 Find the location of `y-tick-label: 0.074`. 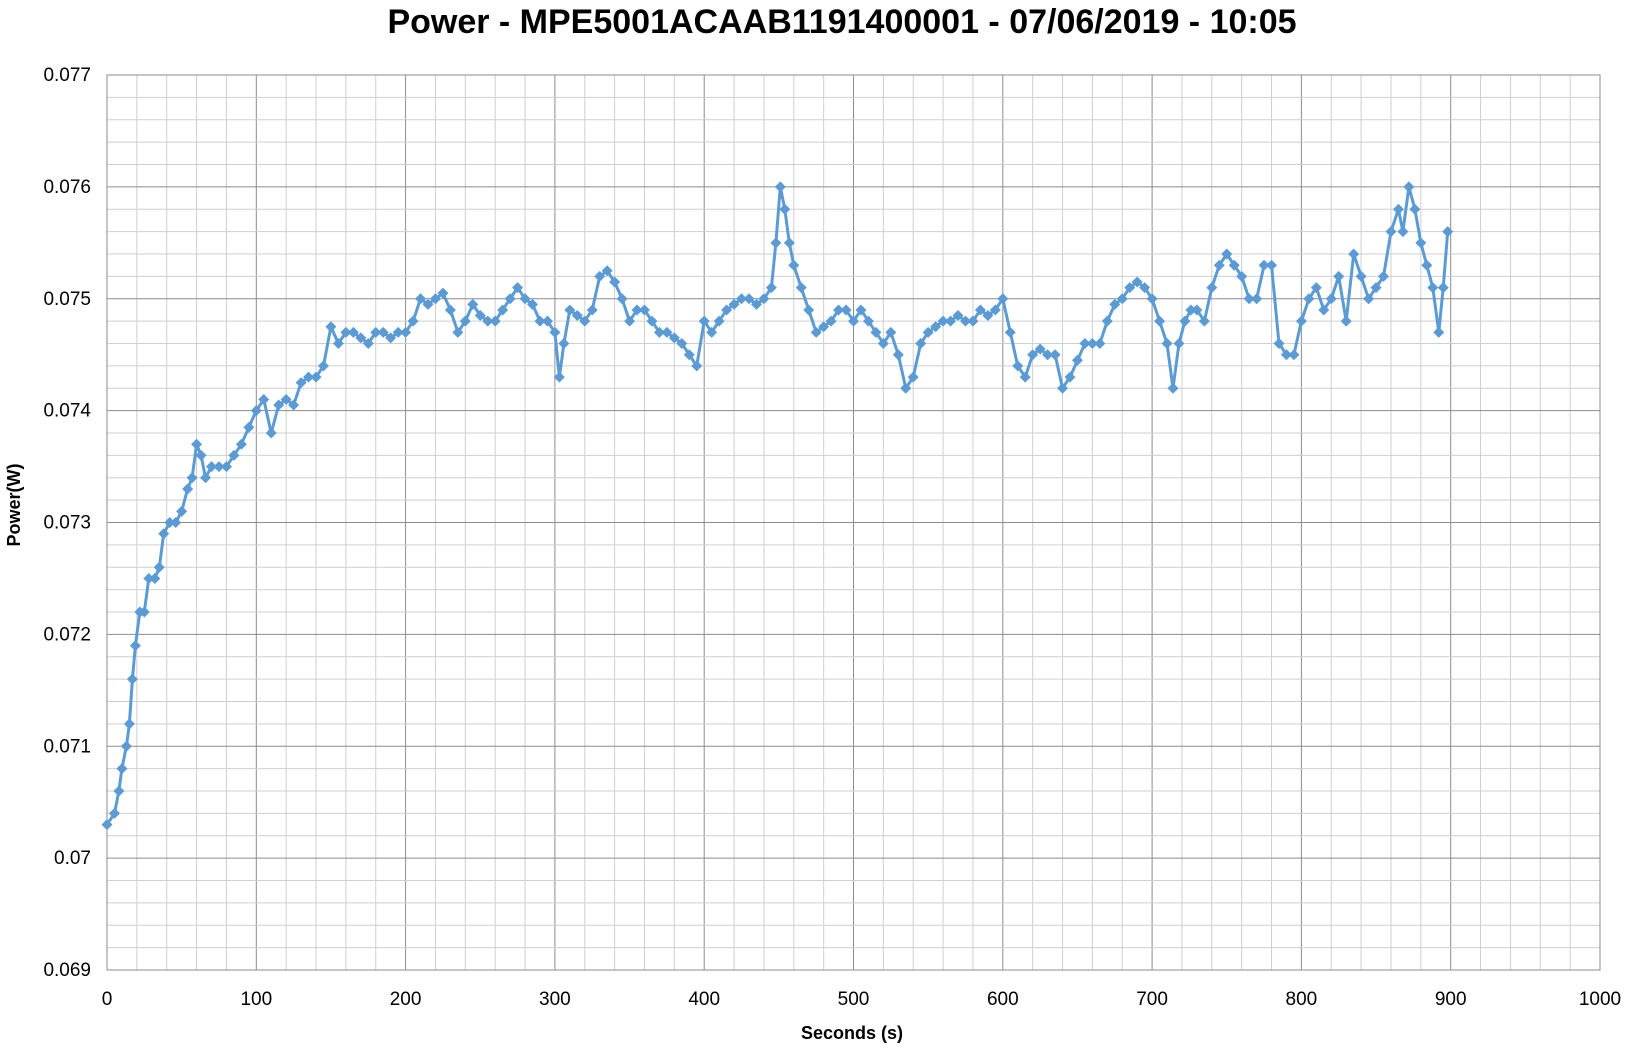

y-tick-label: 0.074 is located at coordinates (67, 411).